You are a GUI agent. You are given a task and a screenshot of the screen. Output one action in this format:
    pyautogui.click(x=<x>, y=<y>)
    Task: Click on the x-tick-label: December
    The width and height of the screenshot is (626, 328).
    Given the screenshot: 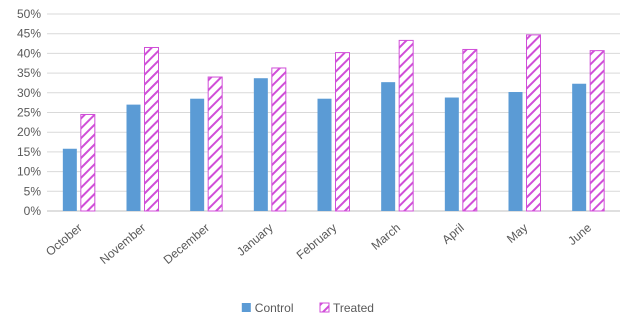 What is the action you would take?
    pyautogui.click(x=186, y=244)
    